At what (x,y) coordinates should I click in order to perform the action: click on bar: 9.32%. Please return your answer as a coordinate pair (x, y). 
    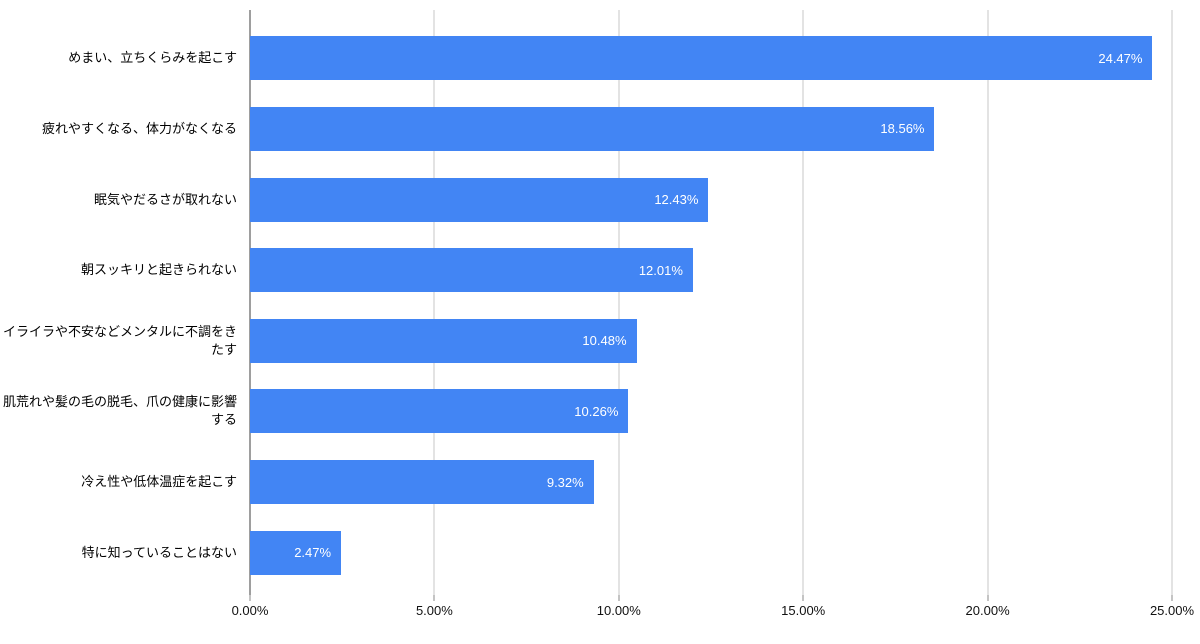
    Looking at the image, I should click on (422, 482).